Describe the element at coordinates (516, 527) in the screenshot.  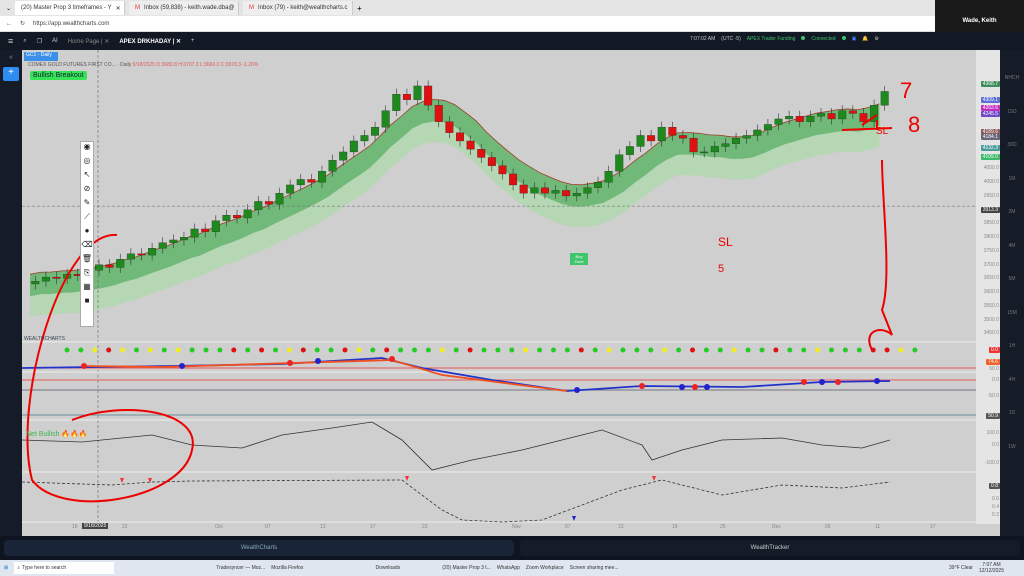
I see `date-label: Nov` at that location.